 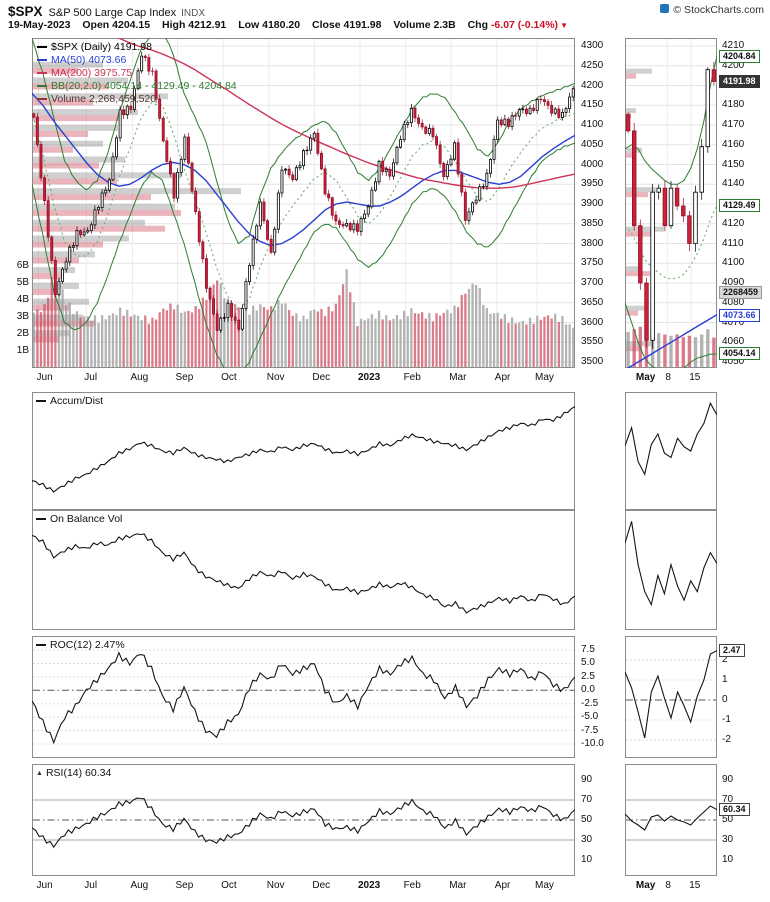 I want to click on zoom-price-axis-label: 4180, so click(x=733, y=105).